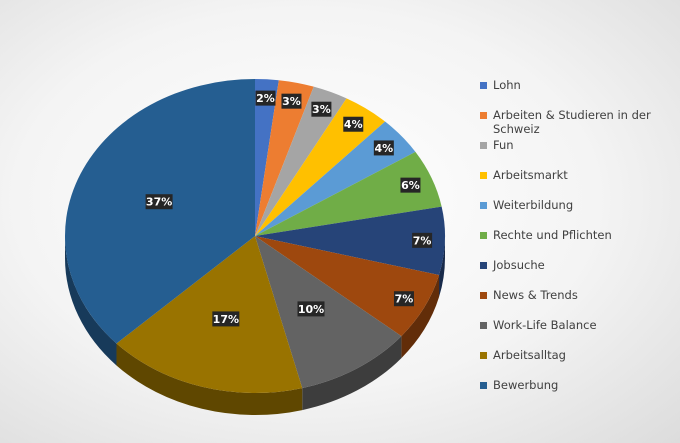 The width and height of the screenshot is (680, 443). I want to click on legend-item: News & Trends, so click(529, 295).